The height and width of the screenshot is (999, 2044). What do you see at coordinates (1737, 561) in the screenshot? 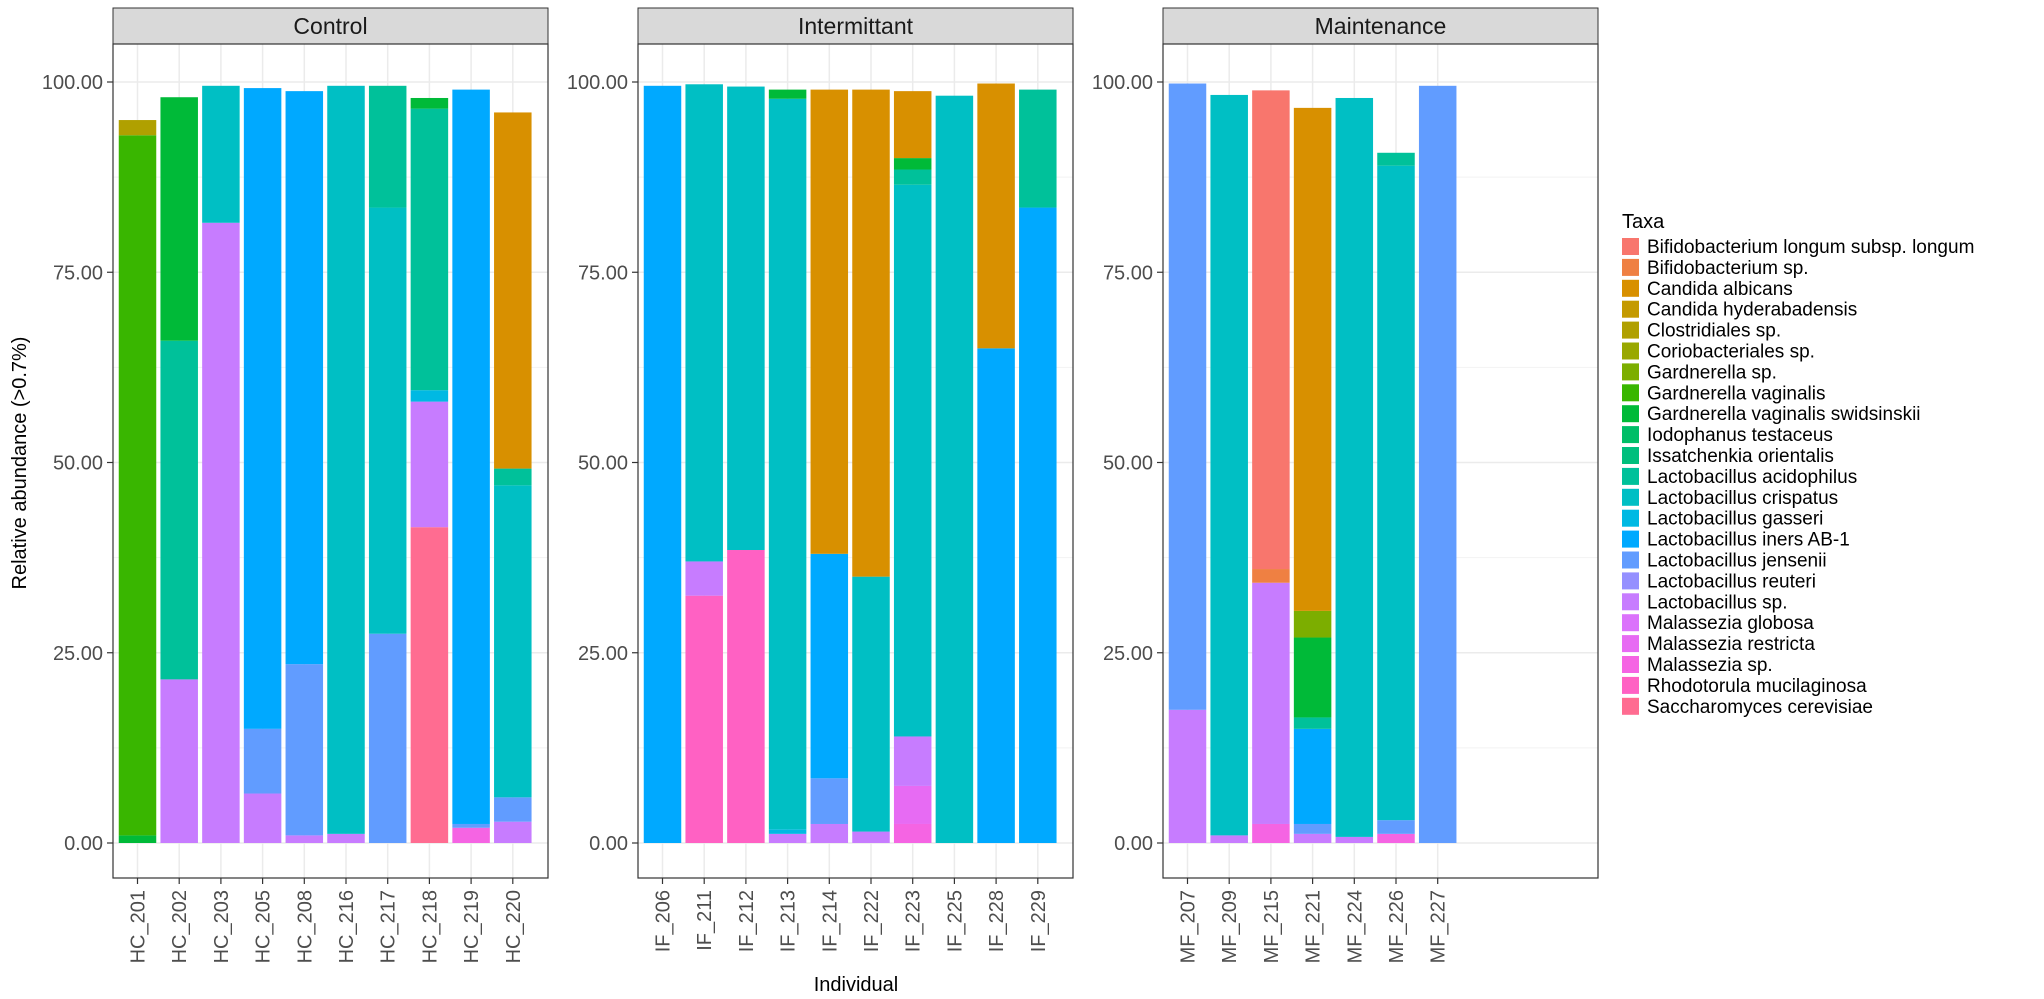
I see `legend-label: Lactobacillus jensenii` at bounding box center [1737, 561].